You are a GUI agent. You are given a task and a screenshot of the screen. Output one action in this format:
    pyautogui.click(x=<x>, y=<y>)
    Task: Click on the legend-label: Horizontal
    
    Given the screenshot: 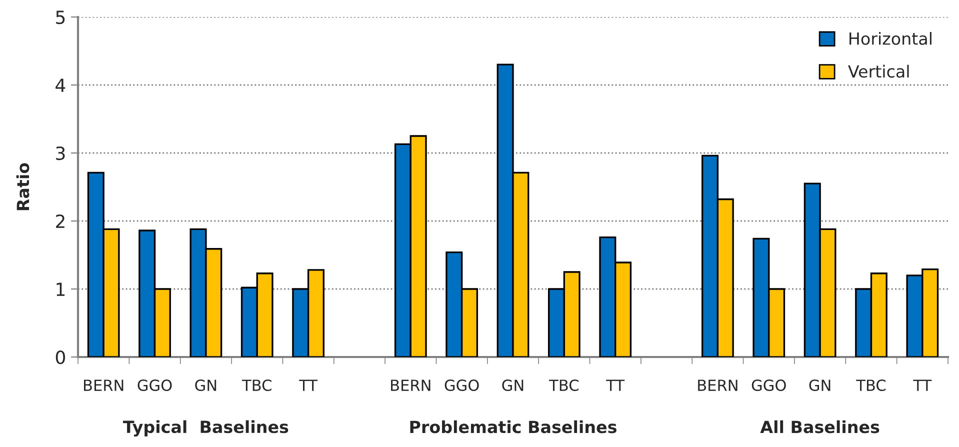 What is the action you would take?
    pyautogui.click(x=891, y=38)
    